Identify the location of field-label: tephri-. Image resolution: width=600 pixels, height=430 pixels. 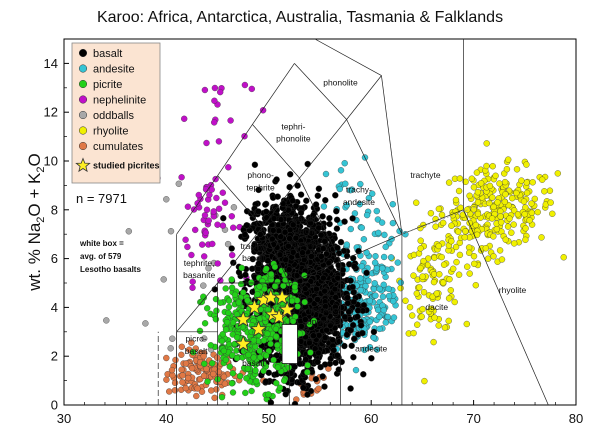
(293, 126).